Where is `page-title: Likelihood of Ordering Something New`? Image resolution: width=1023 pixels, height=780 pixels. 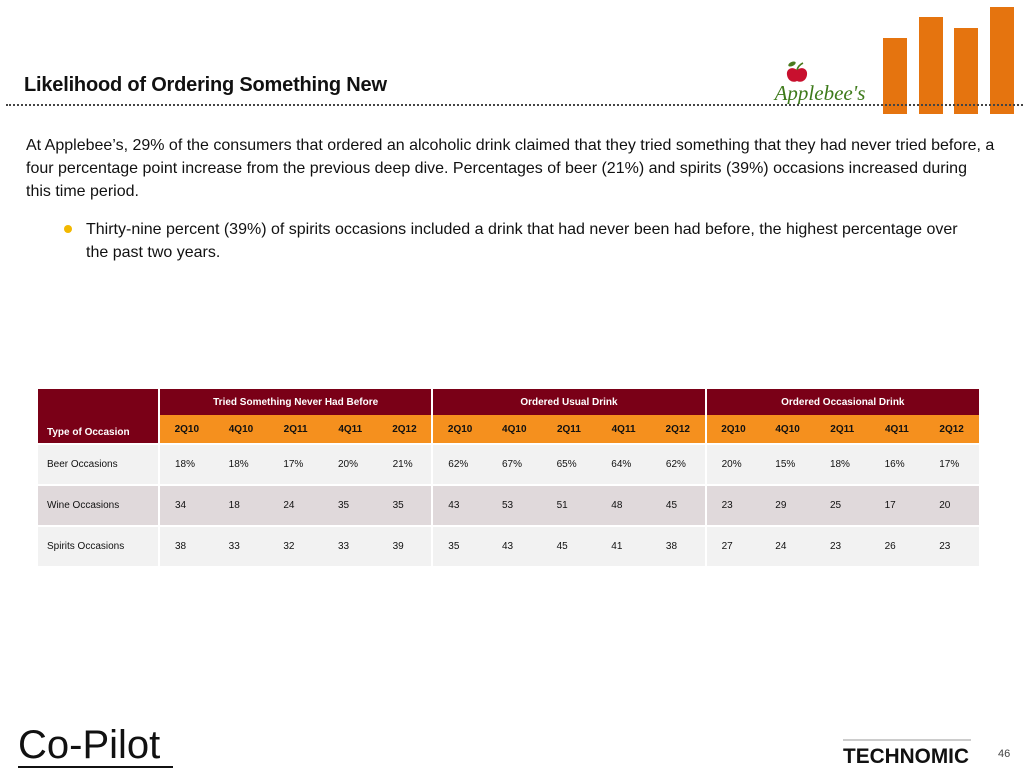
page-title: Likelihood of Ordering Something New is located at coordinates (205, 85).